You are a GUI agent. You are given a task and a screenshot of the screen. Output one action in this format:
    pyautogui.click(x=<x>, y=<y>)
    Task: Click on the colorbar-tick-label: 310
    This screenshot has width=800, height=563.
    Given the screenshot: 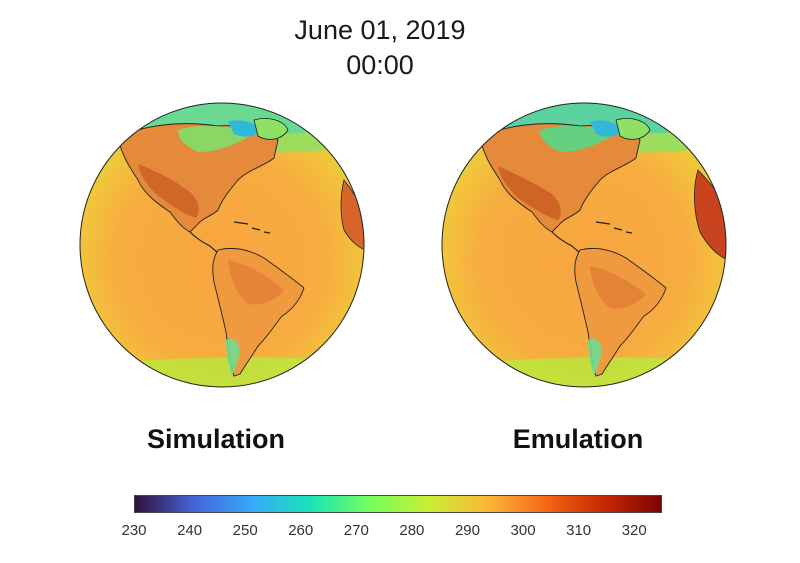 What is the action you would take?
    pyautogui.click(x=579, y=530)
    